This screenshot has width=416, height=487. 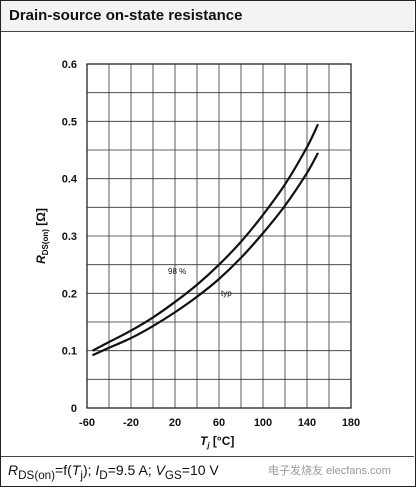 I want to click on y-tick-label: 0.1, so click(x=69, y=352).